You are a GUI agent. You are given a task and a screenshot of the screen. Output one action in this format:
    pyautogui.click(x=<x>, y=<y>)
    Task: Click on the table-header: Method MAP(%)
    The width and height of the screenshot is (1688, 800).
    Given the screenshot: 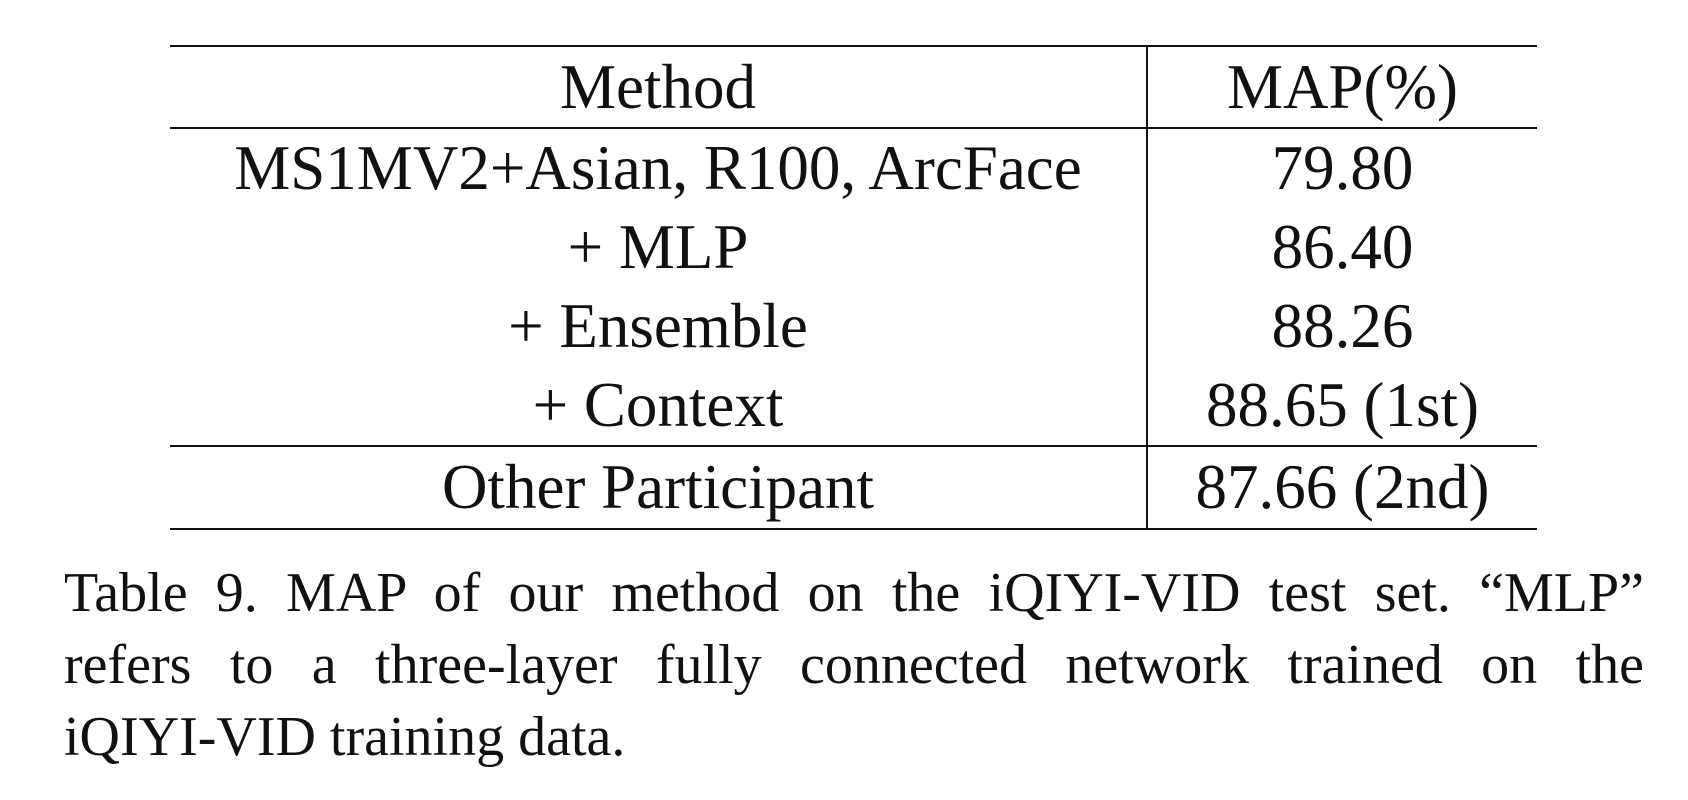 What is the action you would take?
    pyautogui.click(x=853, y=87)
    